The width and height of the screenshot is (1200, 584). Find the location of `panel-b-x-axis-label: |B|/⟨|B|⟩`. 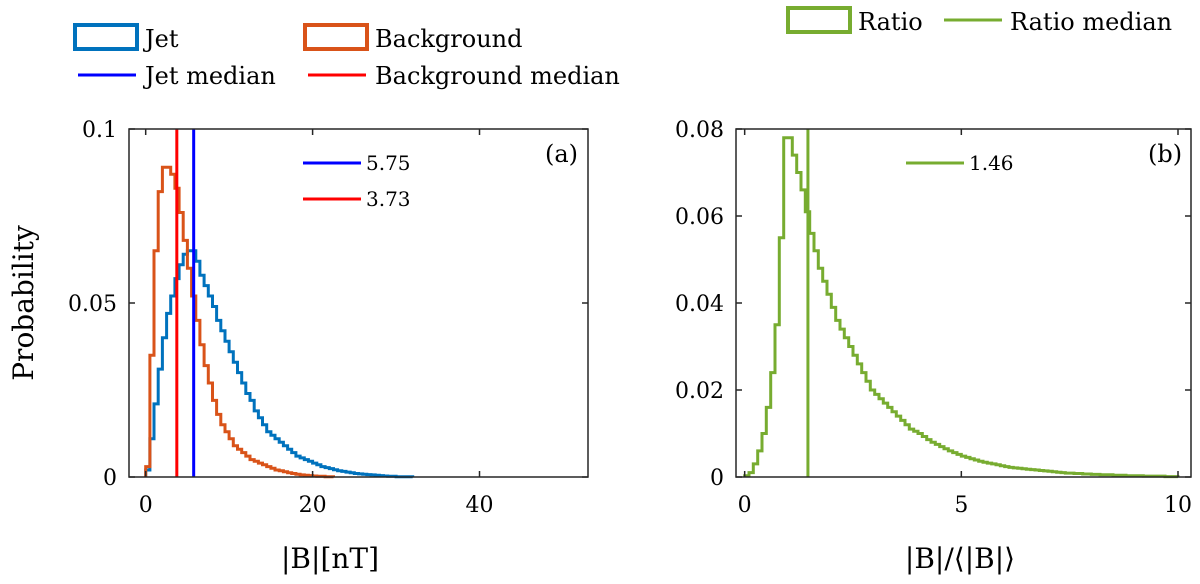

panel-b-x-axis-label: |B|/⟨|B|⟩ is located at coordinates (960, 558).